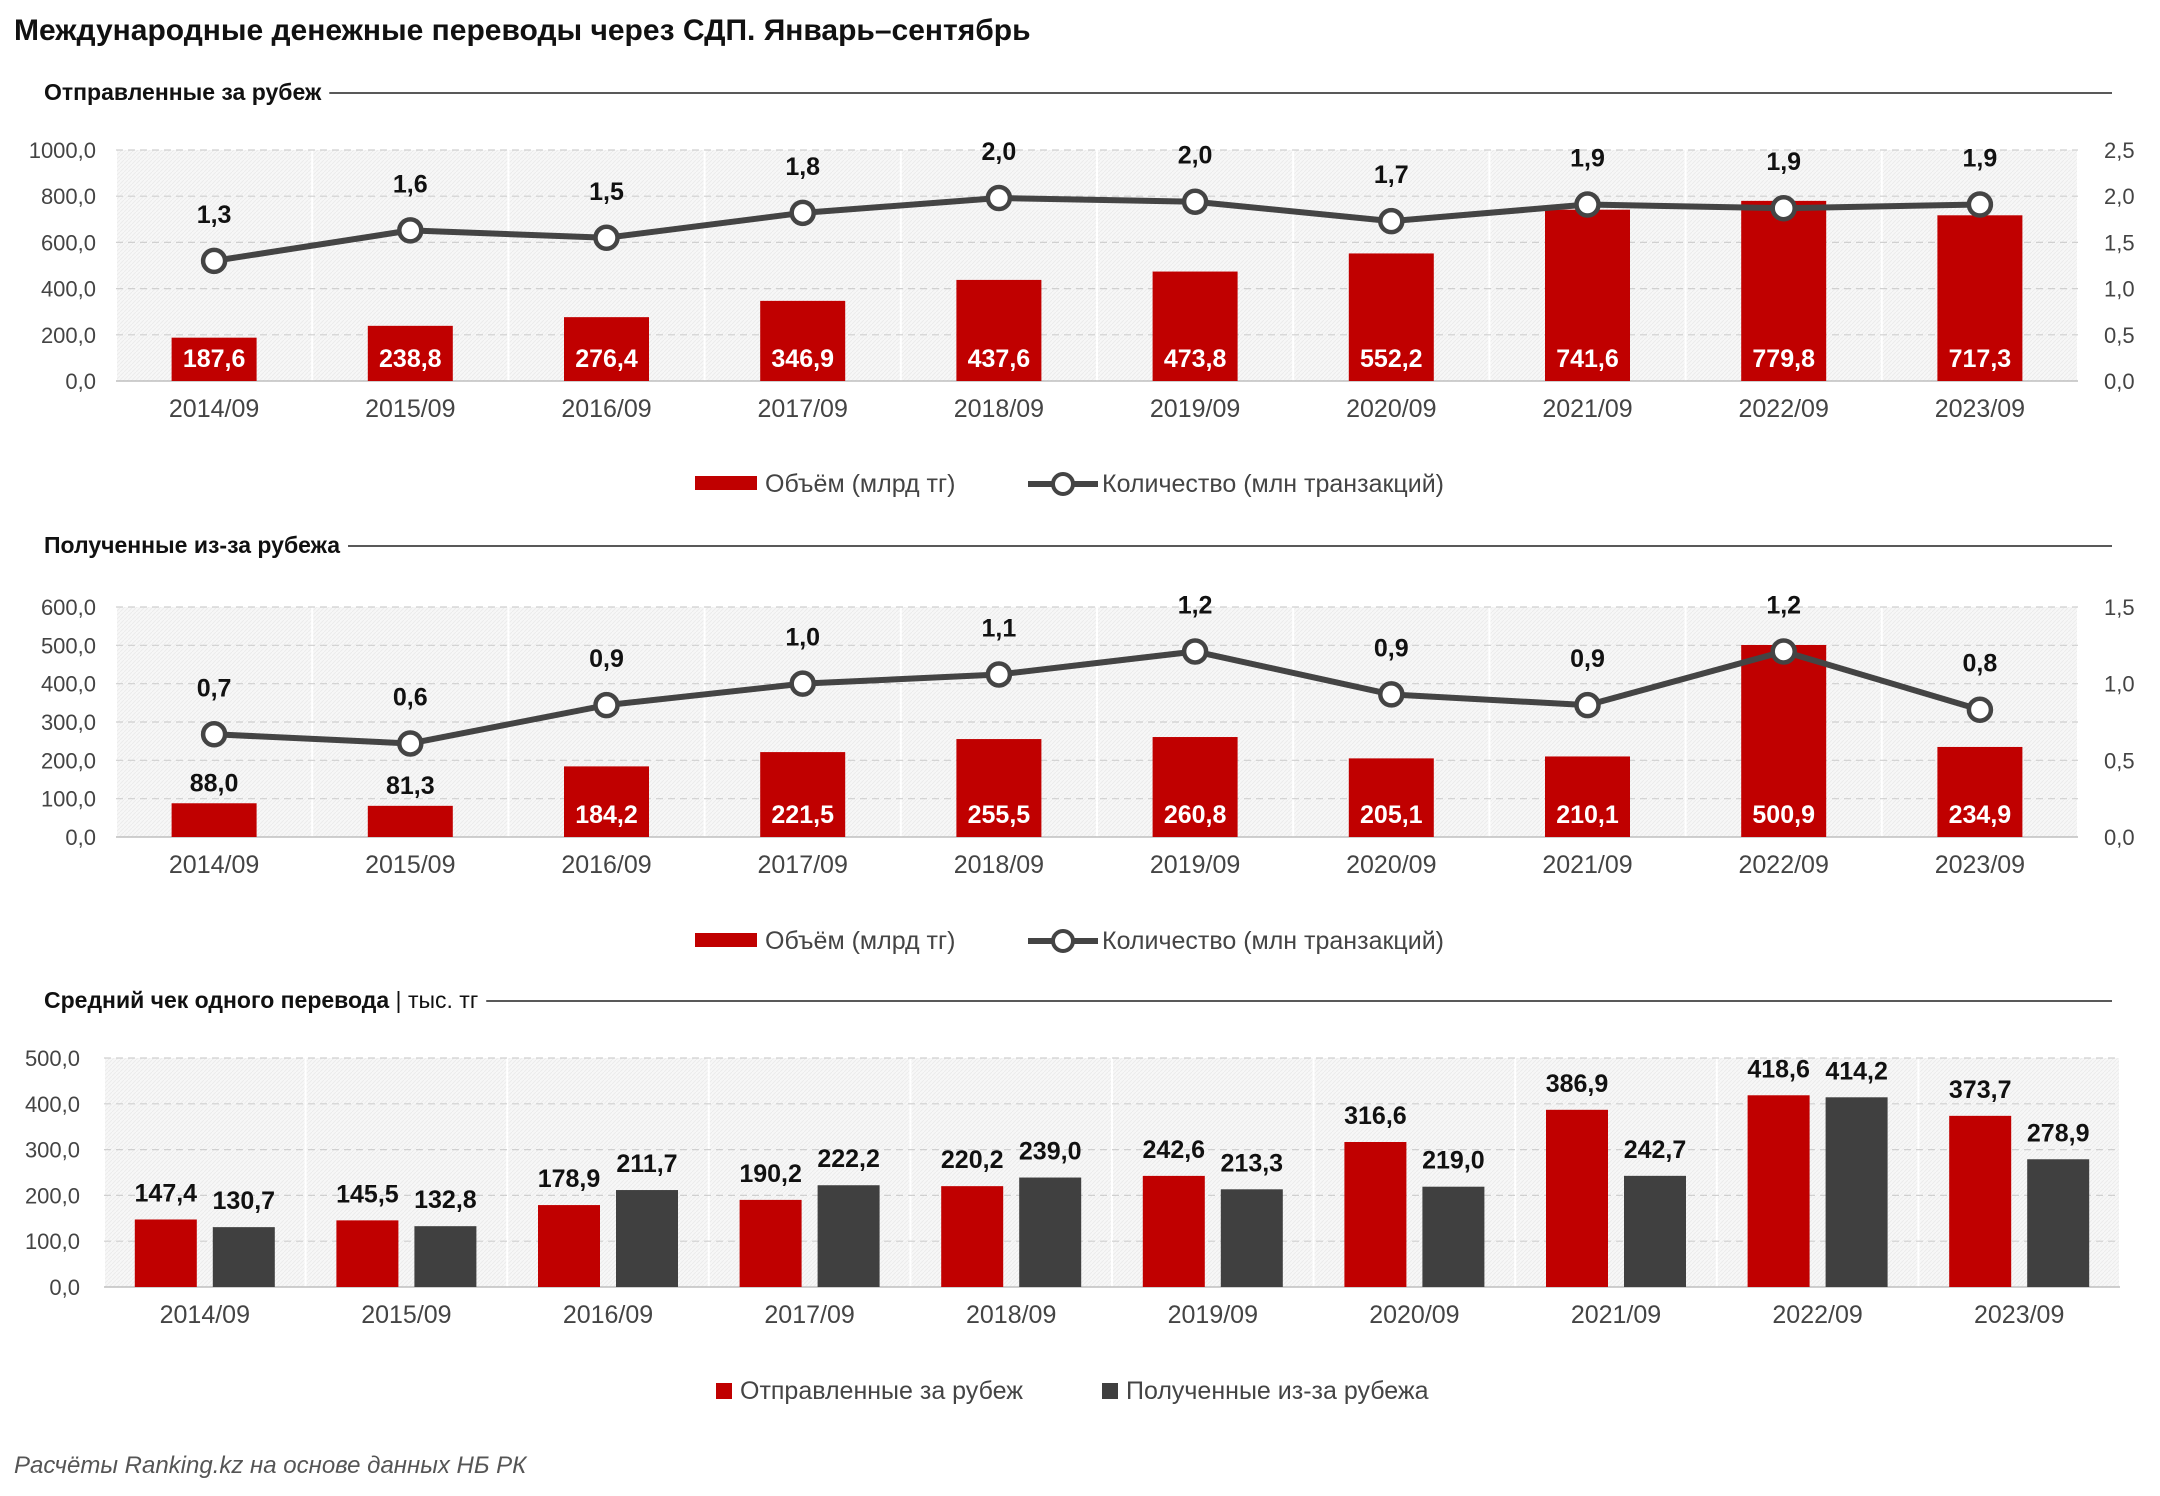 Image resolution: width=2160 pixels, height=1496 pixels. I want to click on line-value-label: 0,9, so click(1587, 659).